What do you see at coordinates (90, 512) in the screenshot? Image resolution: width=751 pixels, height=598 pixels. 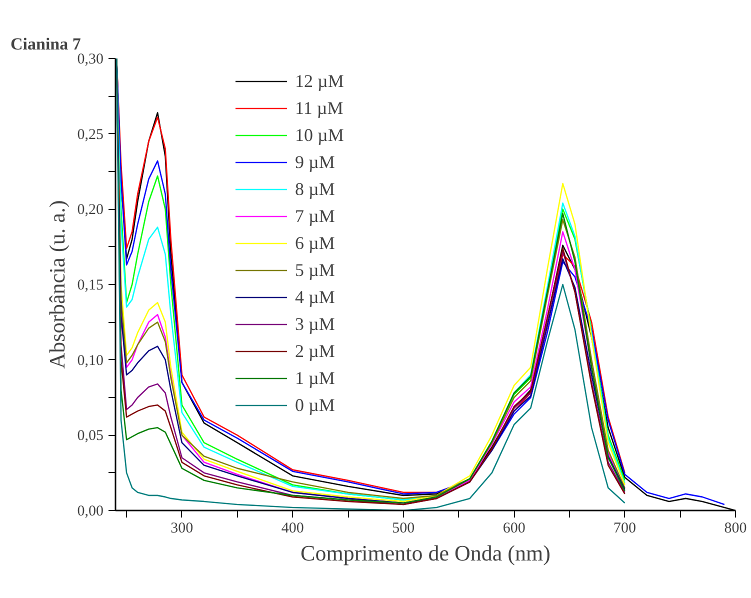 I see `y-tick-label: 0,00` at bounding box center [90, 512].